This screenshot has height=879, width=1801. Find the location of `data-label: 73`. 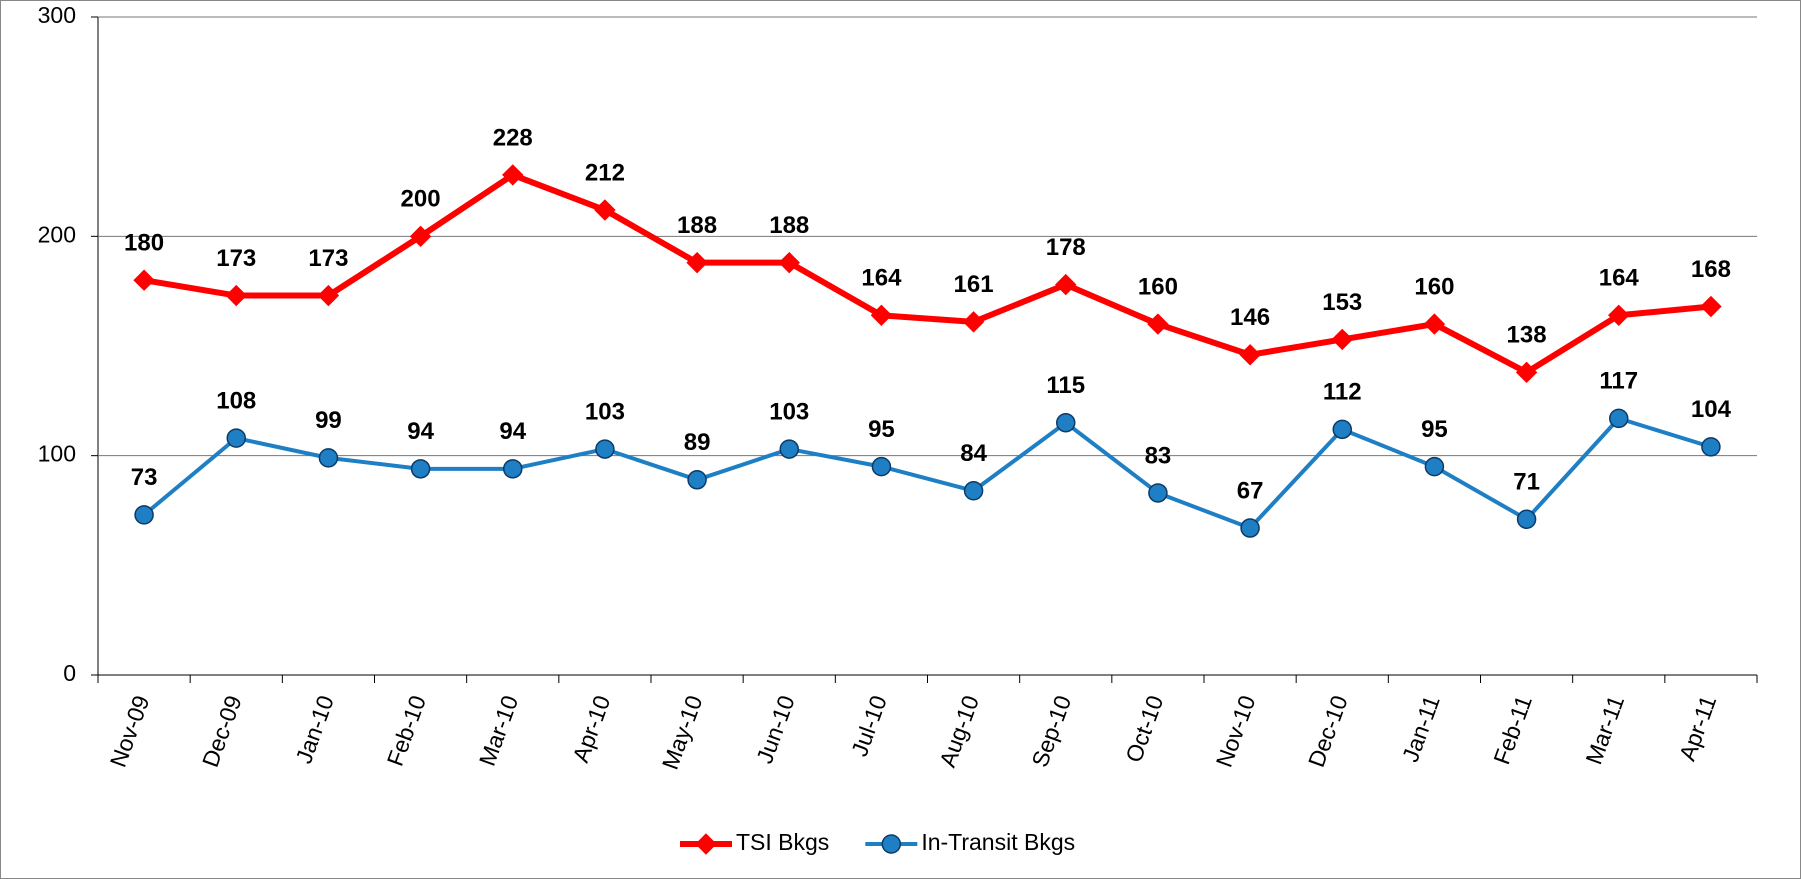

data-label: 73 is located at coordinates (144, 477).